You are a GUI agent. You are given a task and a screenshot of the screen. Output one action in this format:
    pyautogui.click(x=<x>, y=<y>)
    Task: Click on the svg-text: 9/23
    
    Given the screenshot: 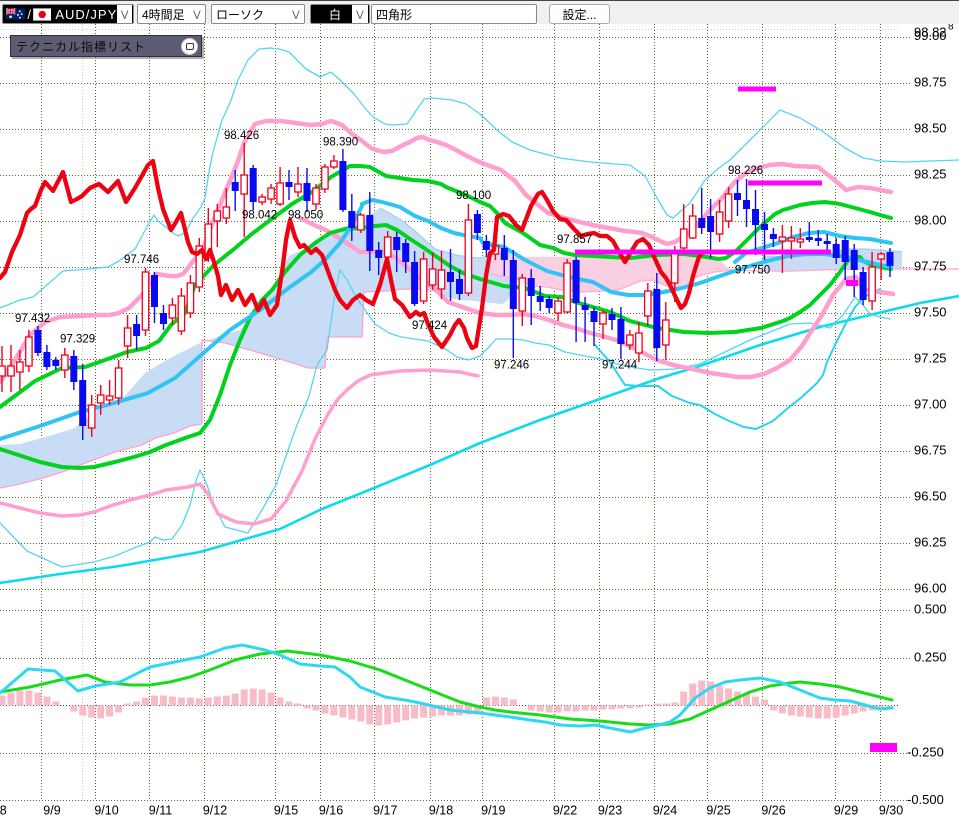 What is the action you would take?
    pyautogui.click(x=610, y=810)
    